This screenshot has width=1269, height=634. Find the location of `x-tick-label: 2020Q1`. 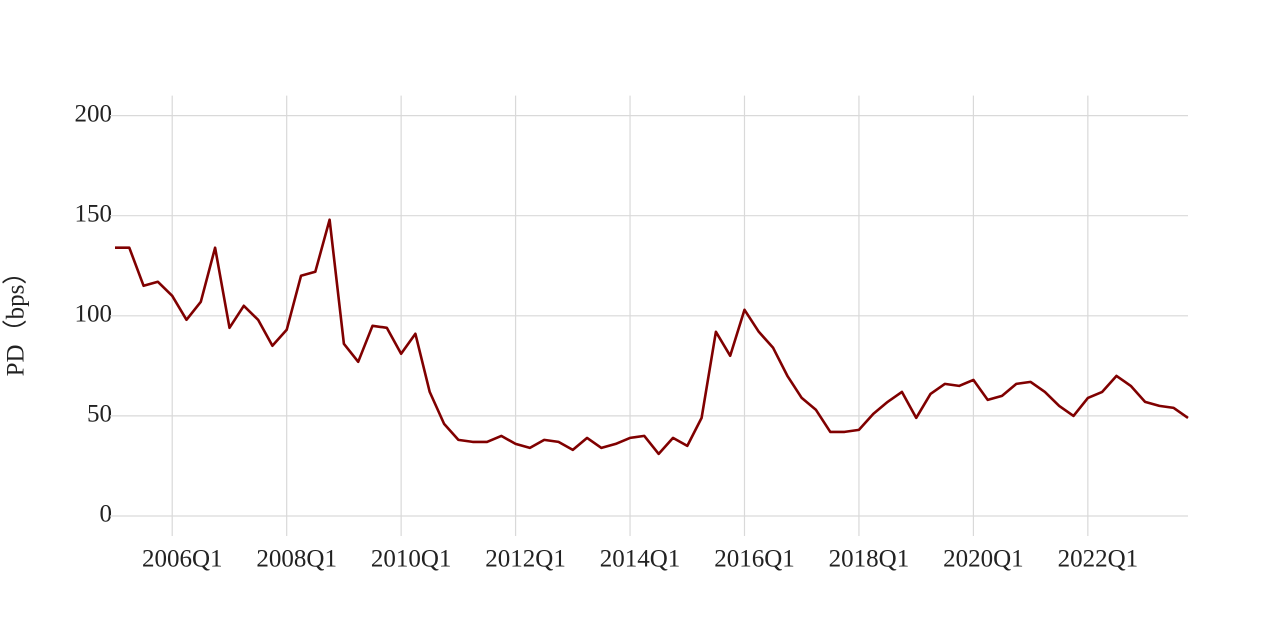

x-tick-label: 2020Q1 is located at coordinates (983, 559).